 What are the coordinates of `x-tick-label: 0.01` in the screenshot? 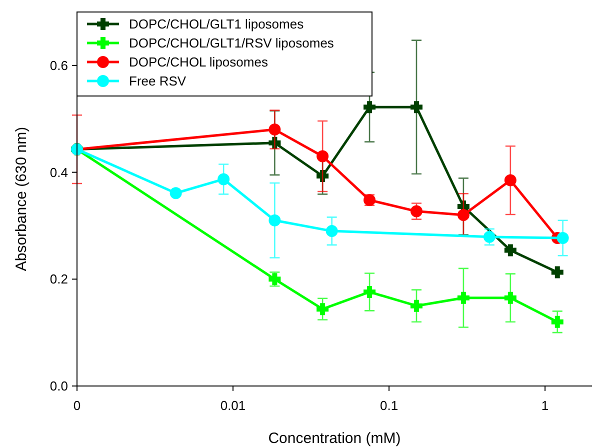 It's located at (233, 405).